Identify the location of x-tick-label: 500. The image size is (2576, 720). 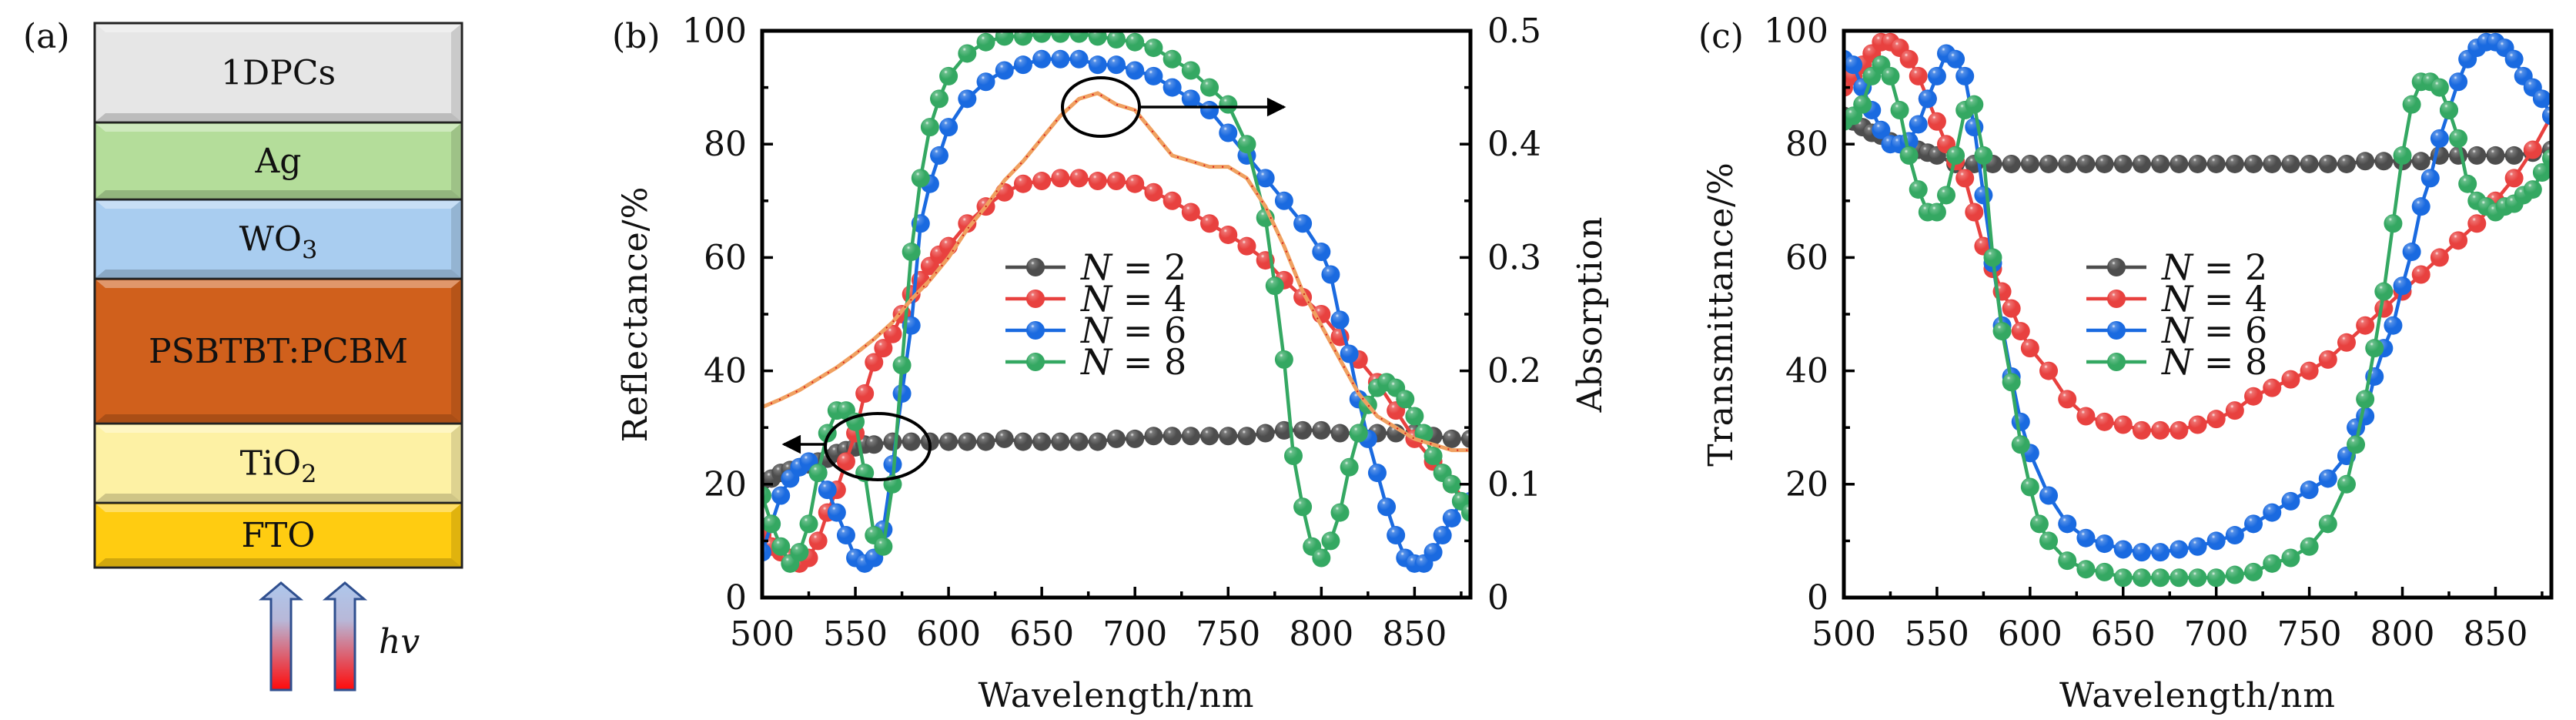
(763, 634).